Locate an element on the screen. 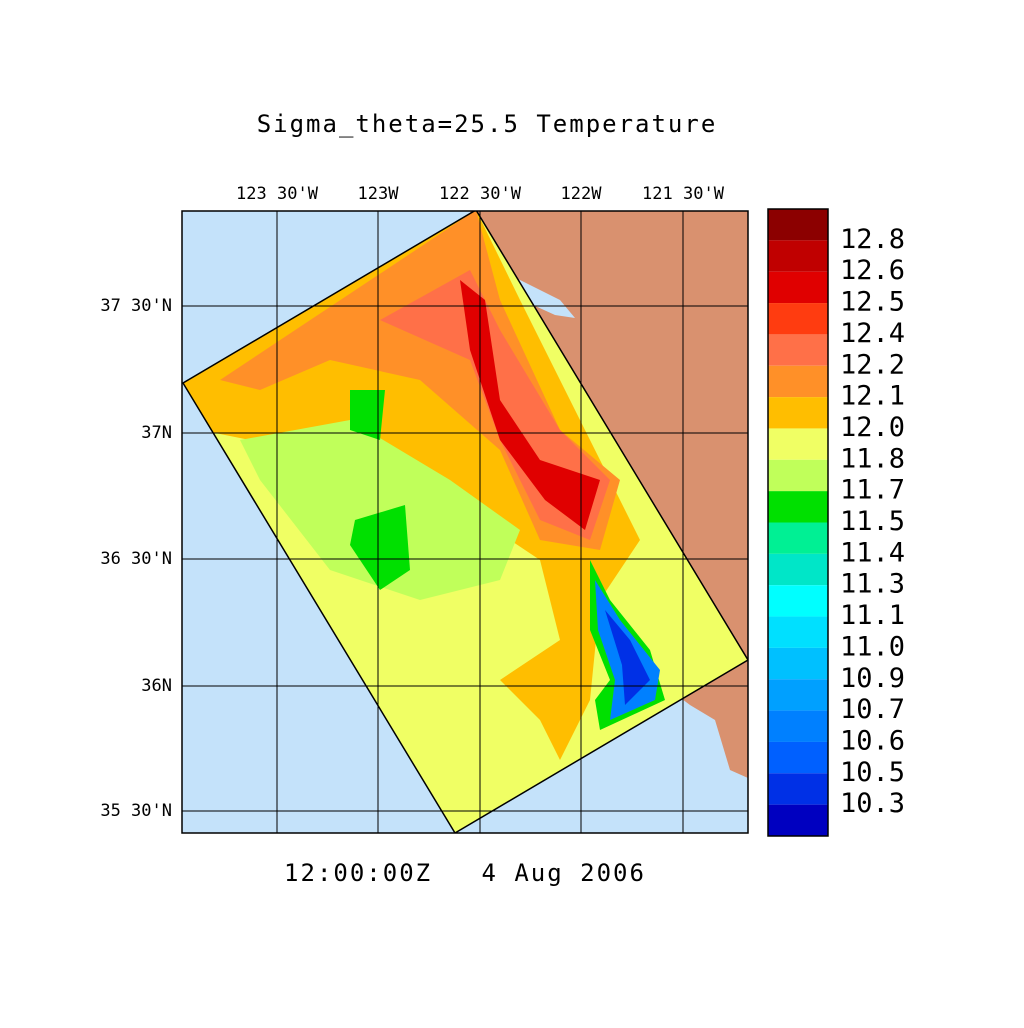 The width and height of the screenshot is (1024, 1028). colorbar-label: 10.5 is located at coordinates (872, 772).